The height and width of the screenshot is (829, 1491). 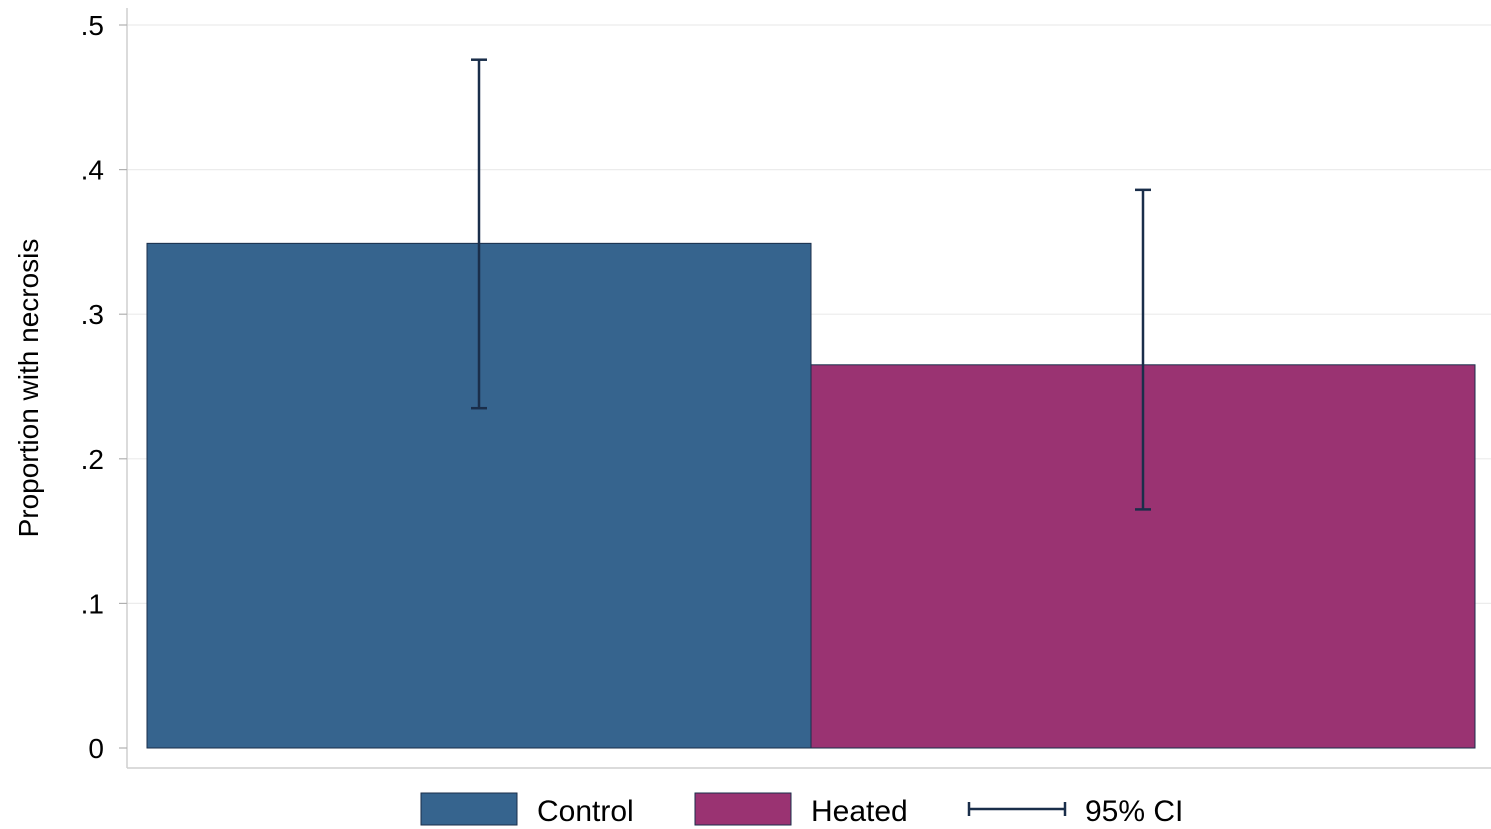 I want to click on y-axis-title: Proportion with necrosis, so click(x=28, y=388).